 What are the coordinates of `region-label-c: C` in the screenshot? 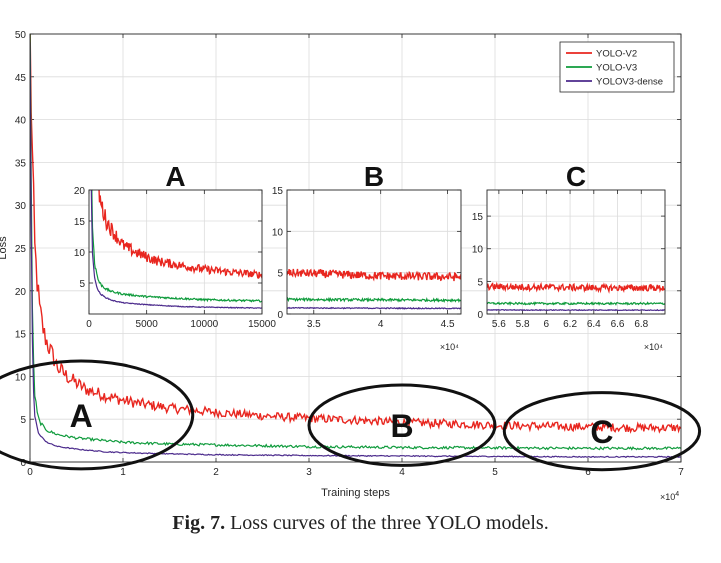 It's located at (601, 432).